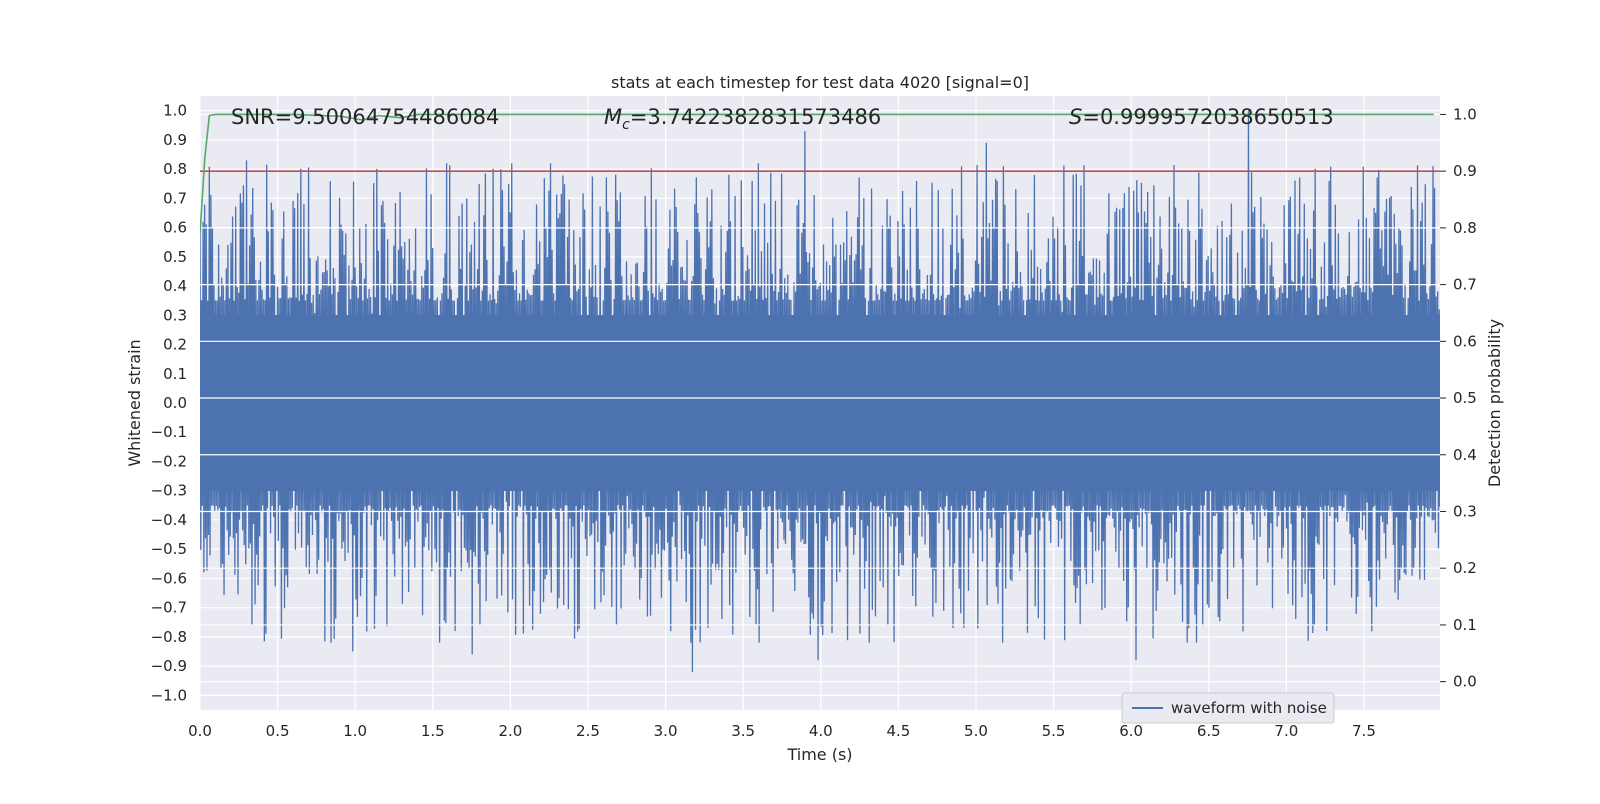  What do you see at coordinates (1465, 341) in the screenshot?
I see `y-tick-label-right: 0.6` at bounding box center [1465, 341].